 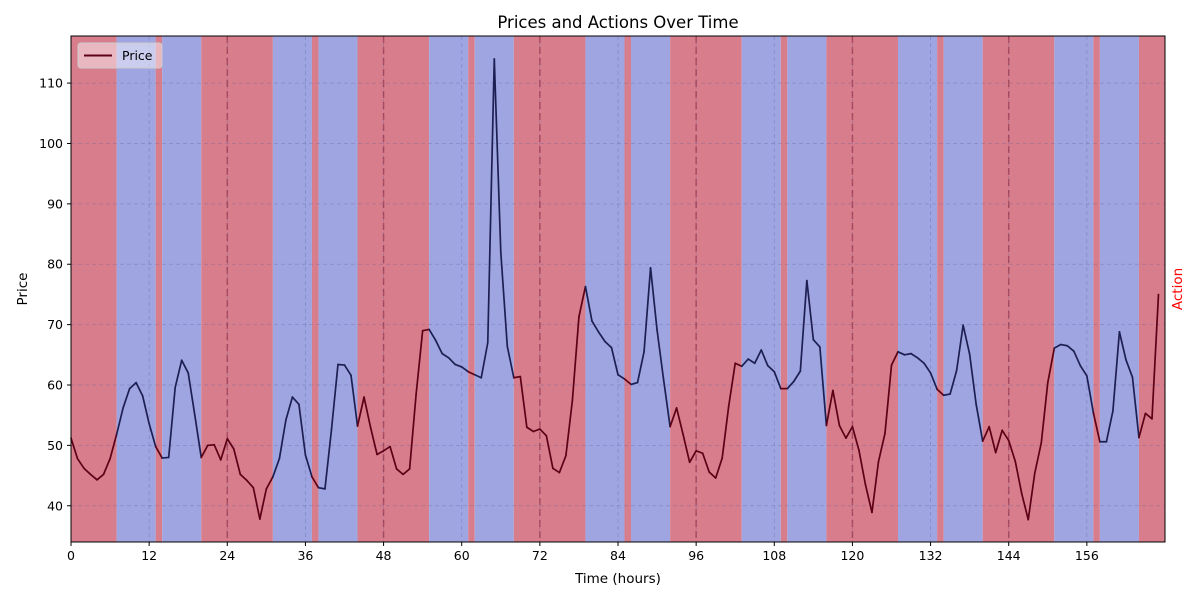 I want to click on x-tick-label: 0, so click(x=71, y=555).